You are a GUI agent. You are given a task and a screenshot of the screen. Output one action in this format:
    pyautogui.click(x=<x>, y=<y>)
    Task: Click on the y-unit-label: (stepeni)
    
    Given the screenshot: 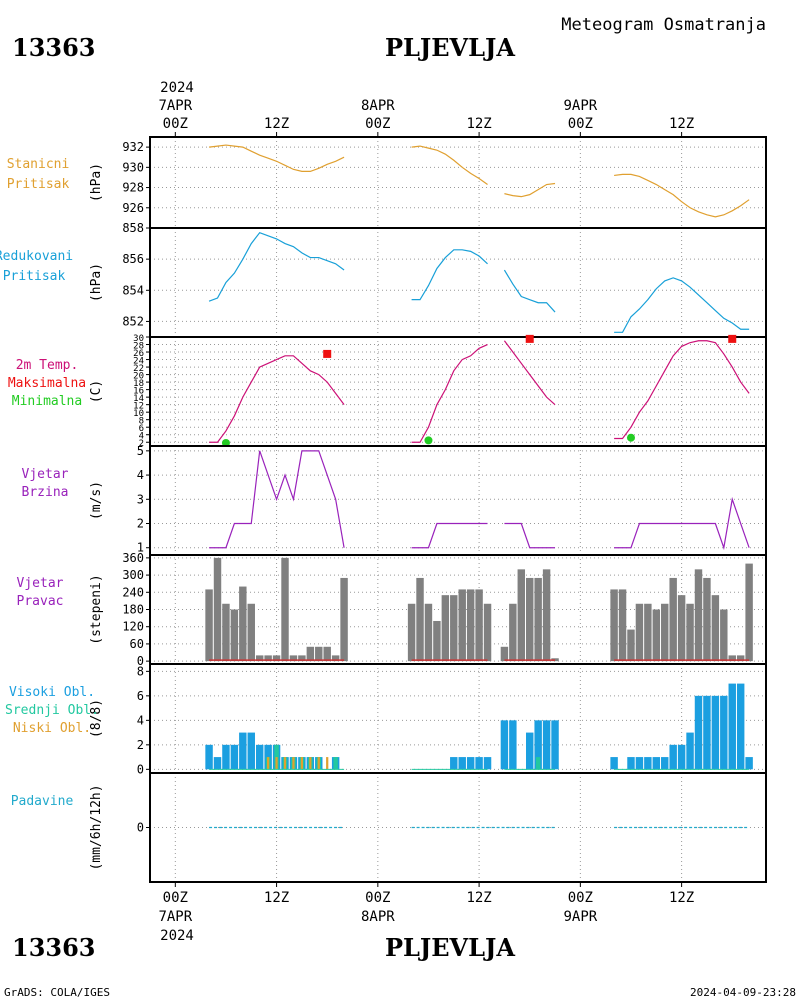 What is the action you would take?
    pyautogui.click(x=96, y=609)
    